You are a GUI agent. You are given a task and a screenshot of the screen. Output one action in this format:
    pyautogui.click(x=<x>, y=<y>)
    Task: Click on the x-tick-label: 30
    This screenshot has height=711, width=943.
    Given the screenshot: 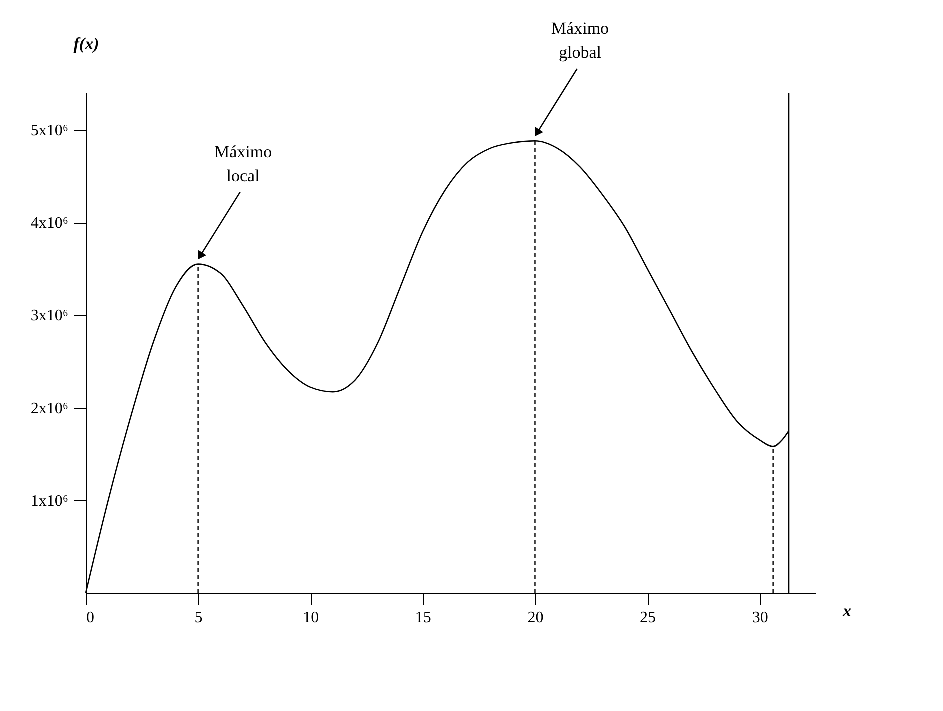 What is the action you would take?
    pyautogui.click(x=760, y=618)
    